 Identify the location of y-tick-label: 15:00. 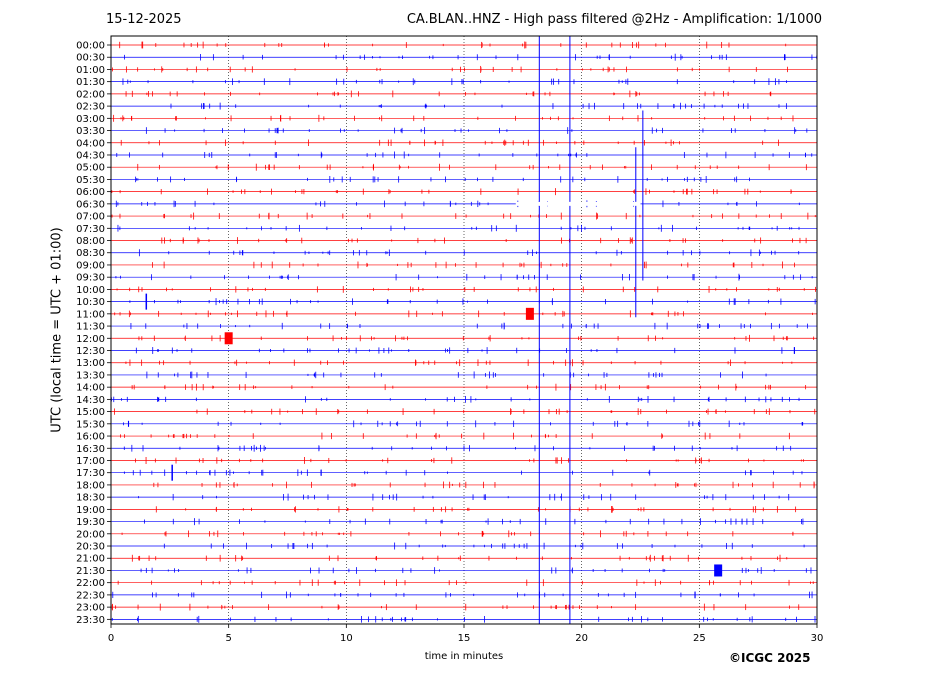
(90, 412).